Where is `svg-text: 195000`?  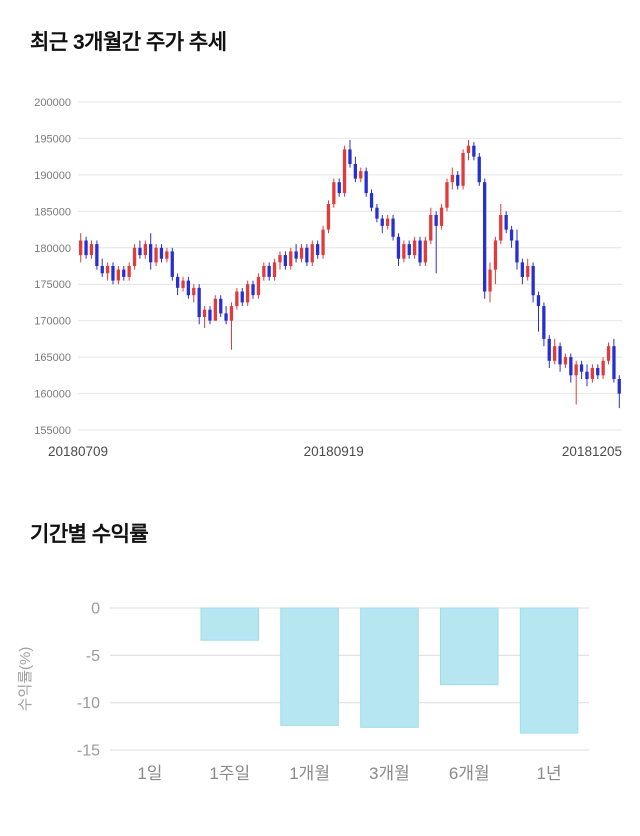 svg-text: 195000 is located at coordinates (52, 139).